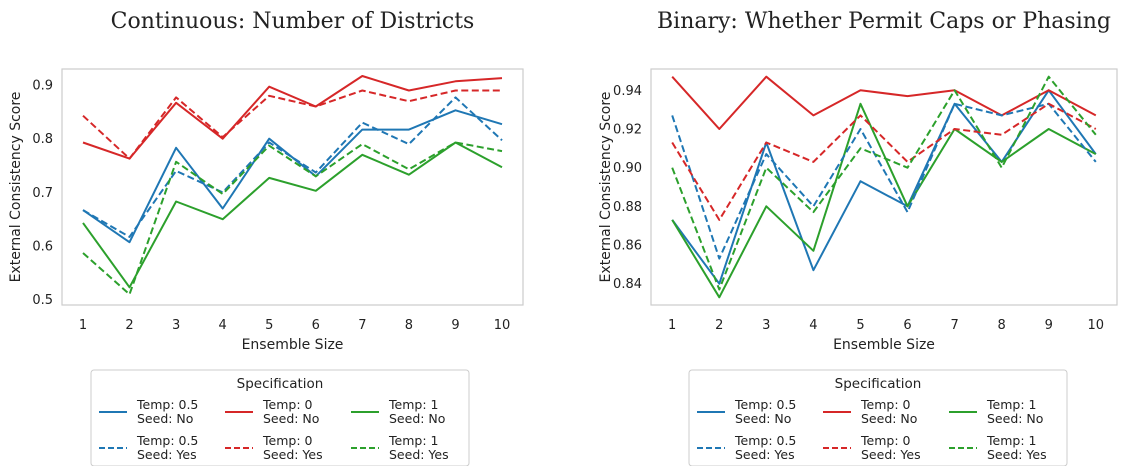 This screenshot has height=471, width=1133. I want to click on y-tick-label: 0.94, so click(627, 91).